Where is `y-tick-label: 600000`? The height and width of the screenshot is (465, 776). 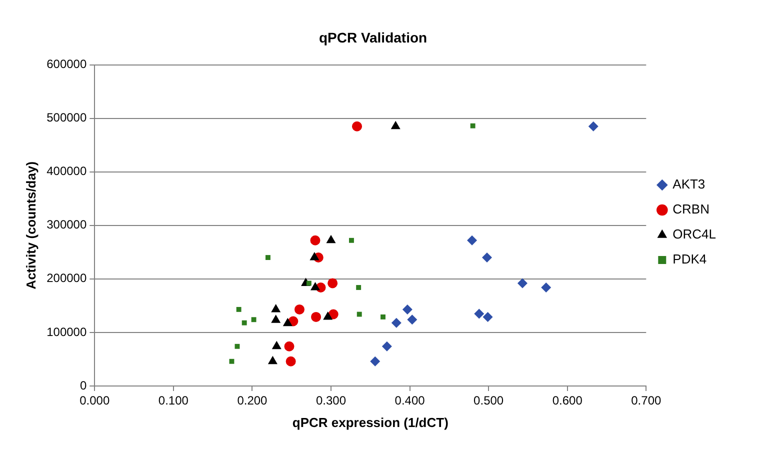 y-tick-label: 600000 is located at coordinates (66, 64).